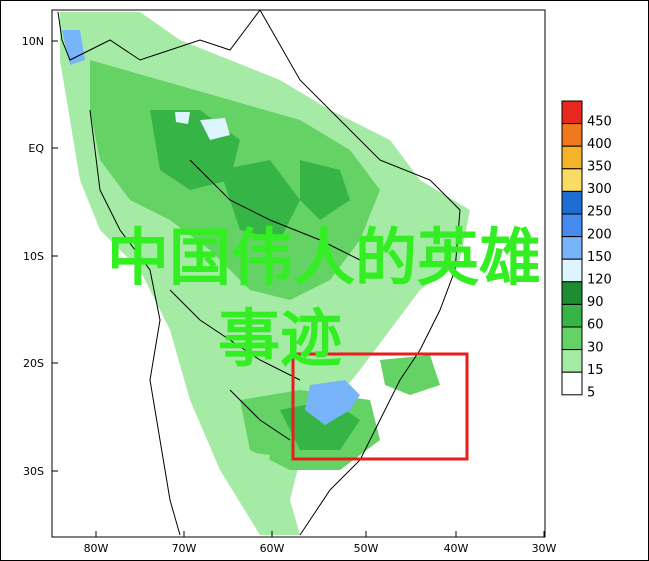  I want to click on colorbar-label: 250, so click(599, 212).